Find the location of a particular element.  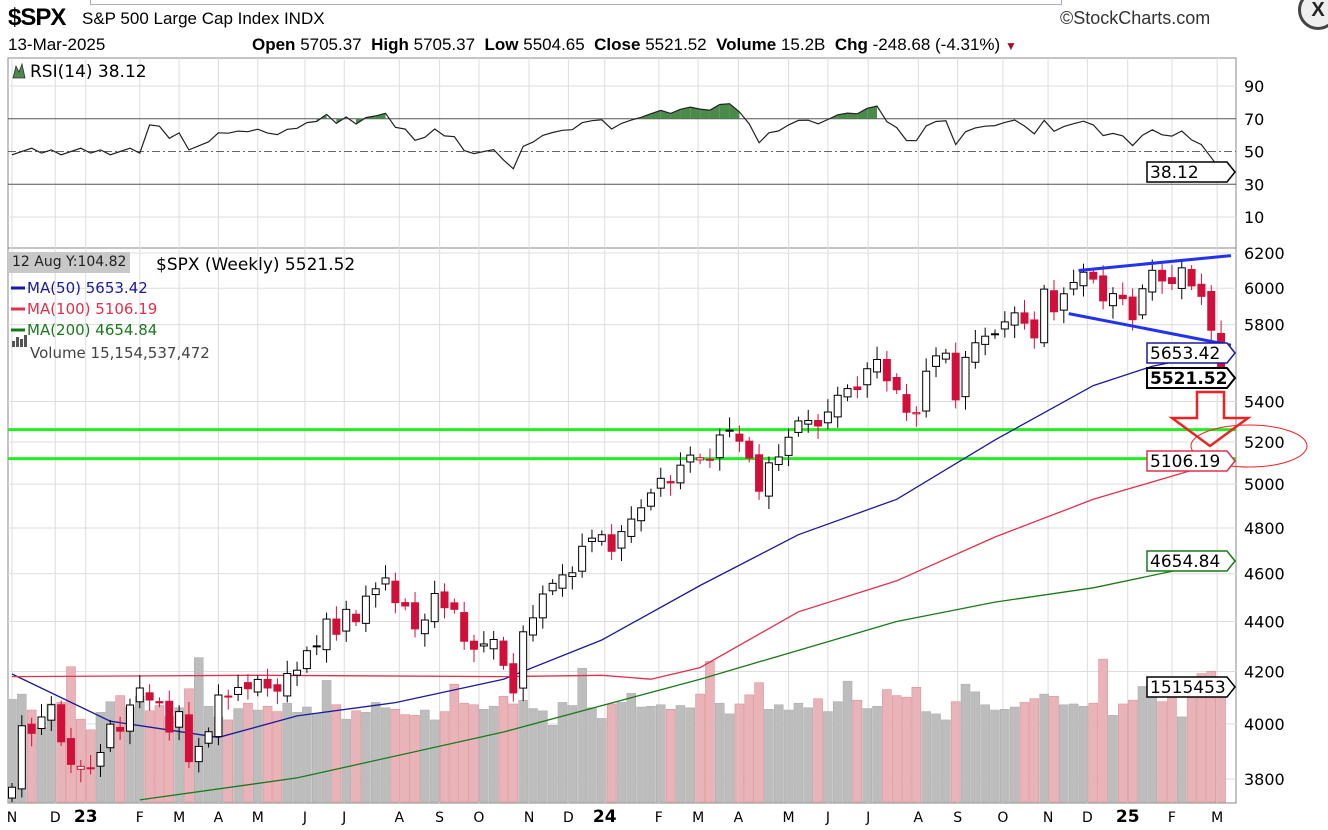

price-axis-label: 3800 is located at coordinates (1264, 779).